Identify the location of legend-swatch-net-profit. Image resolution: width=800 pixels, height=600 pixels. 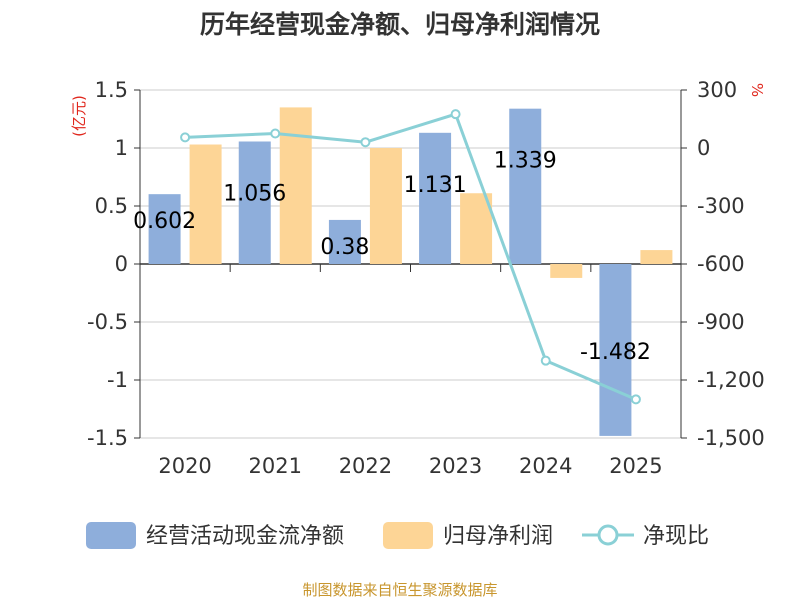
(408, 535).